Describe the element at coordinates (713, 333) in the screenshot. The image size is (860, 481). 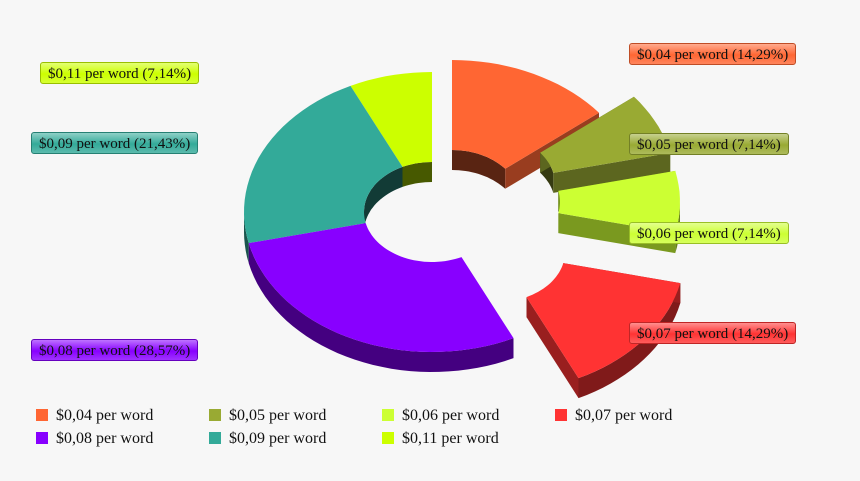
I see `data-label-007: $0,07 per word (14,29%)` at that location.